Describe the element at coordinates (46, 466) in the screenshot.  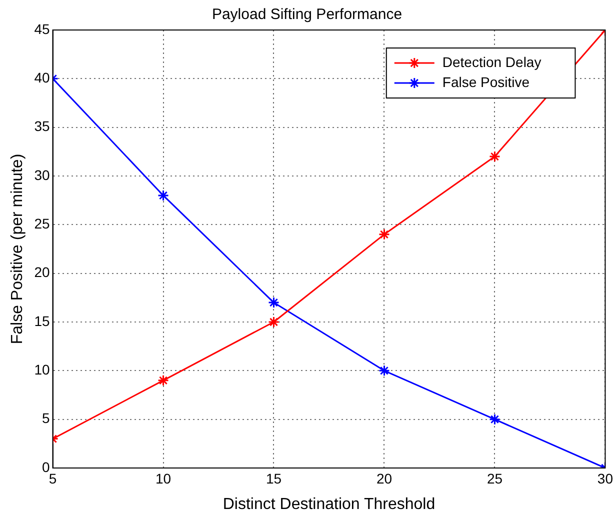
I see `y-tick-label: 0` at that location.